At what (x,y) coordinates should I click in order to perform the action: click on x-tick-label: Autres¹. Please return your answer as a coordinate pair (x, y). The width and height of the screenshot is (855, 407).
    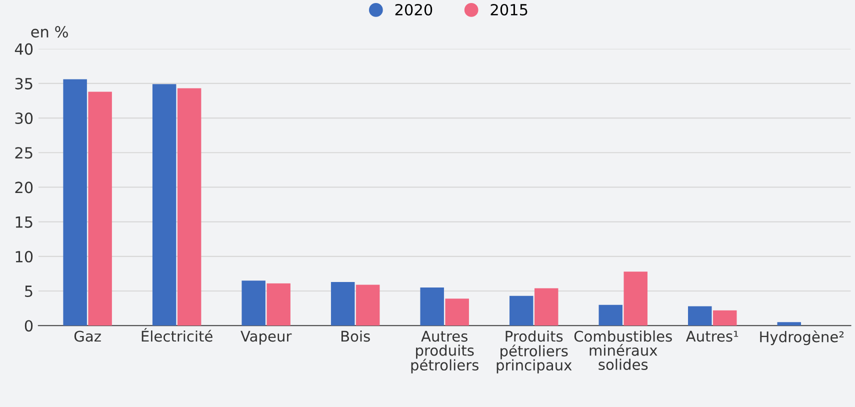
    Looking at the image, I should click on (712, 336).